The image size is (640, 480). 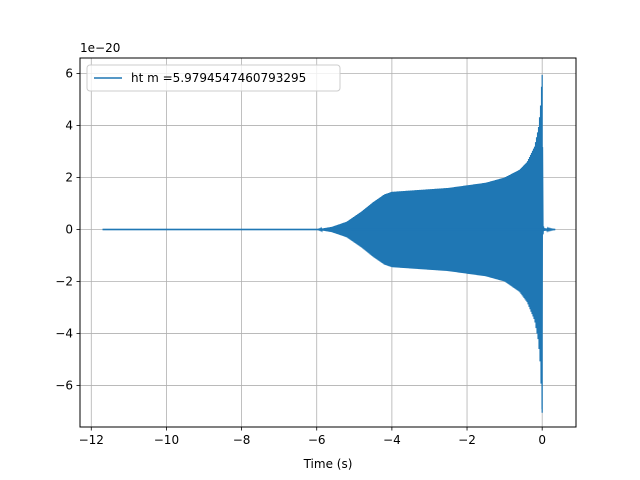 I want to click on y-offset-text: 1e−20, so click(x=100, y=48).